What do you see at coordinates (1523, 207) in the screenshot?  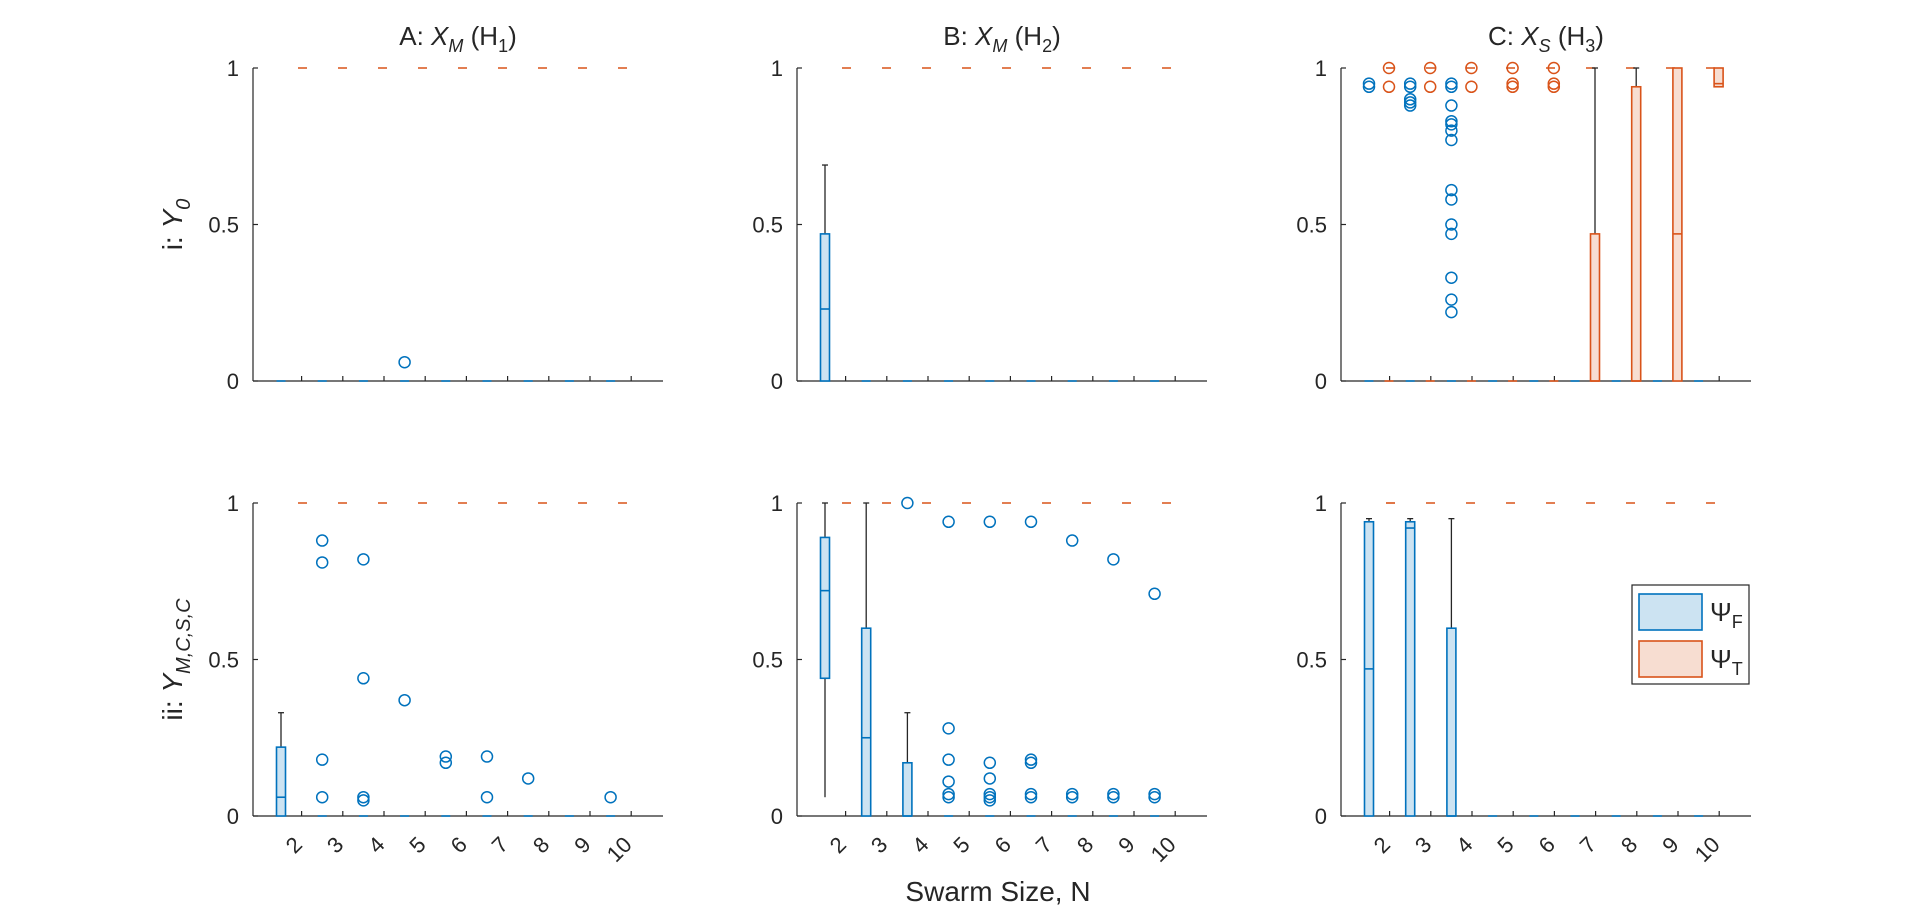 I see `panel-2: 0 0.5 1 C: XS (H3)` at bounding box center [1523, 207].